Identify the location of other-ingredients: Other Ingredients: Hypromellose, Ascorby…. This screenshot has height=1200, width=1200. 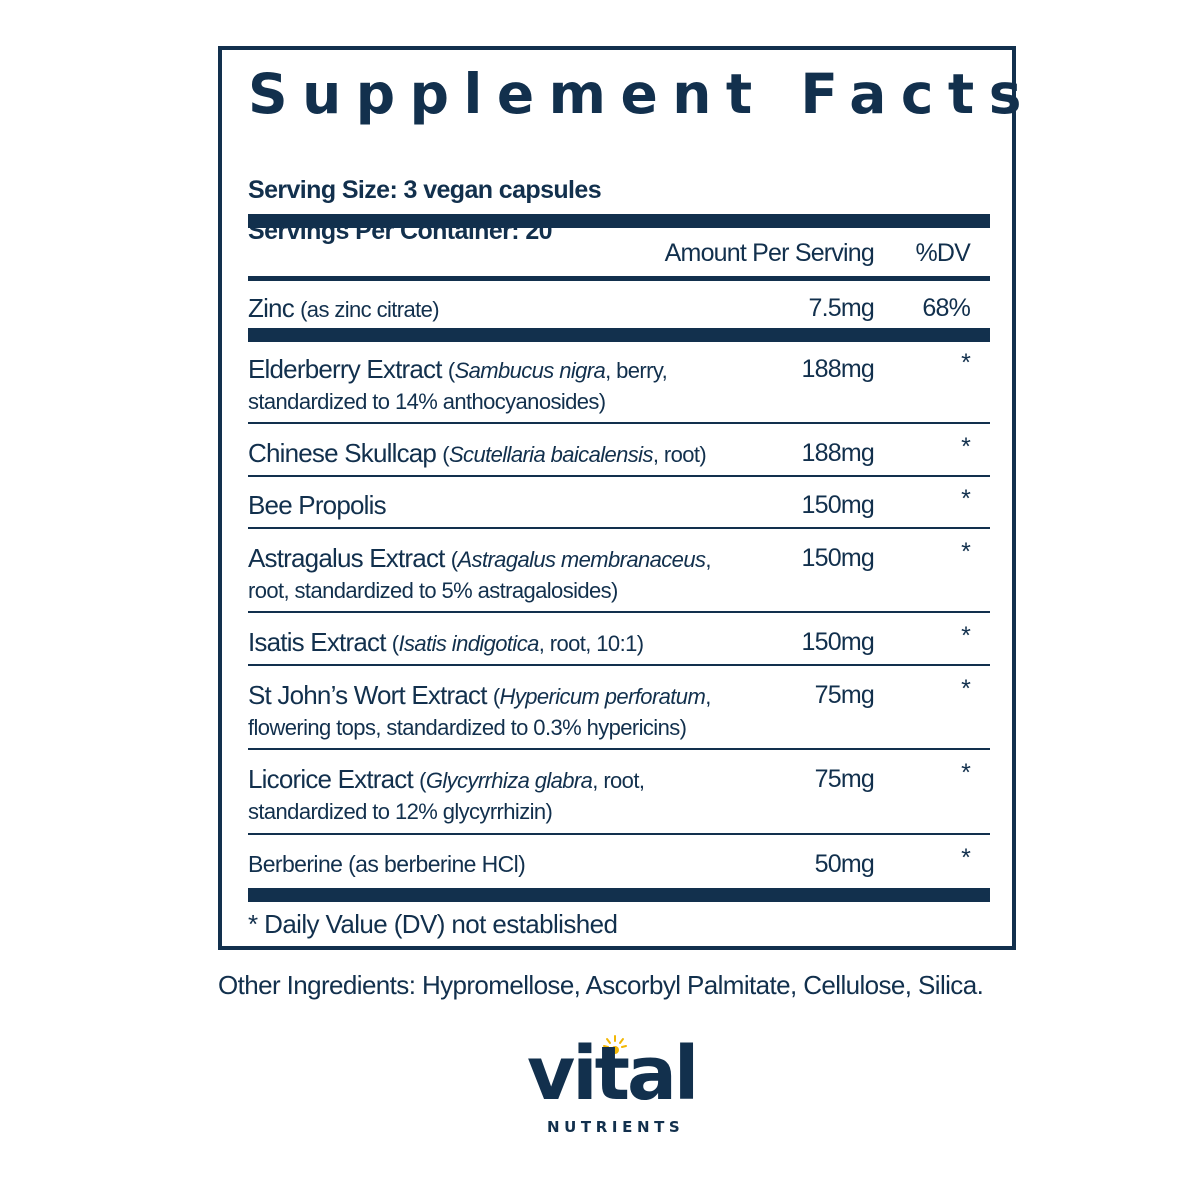
(601, 985).